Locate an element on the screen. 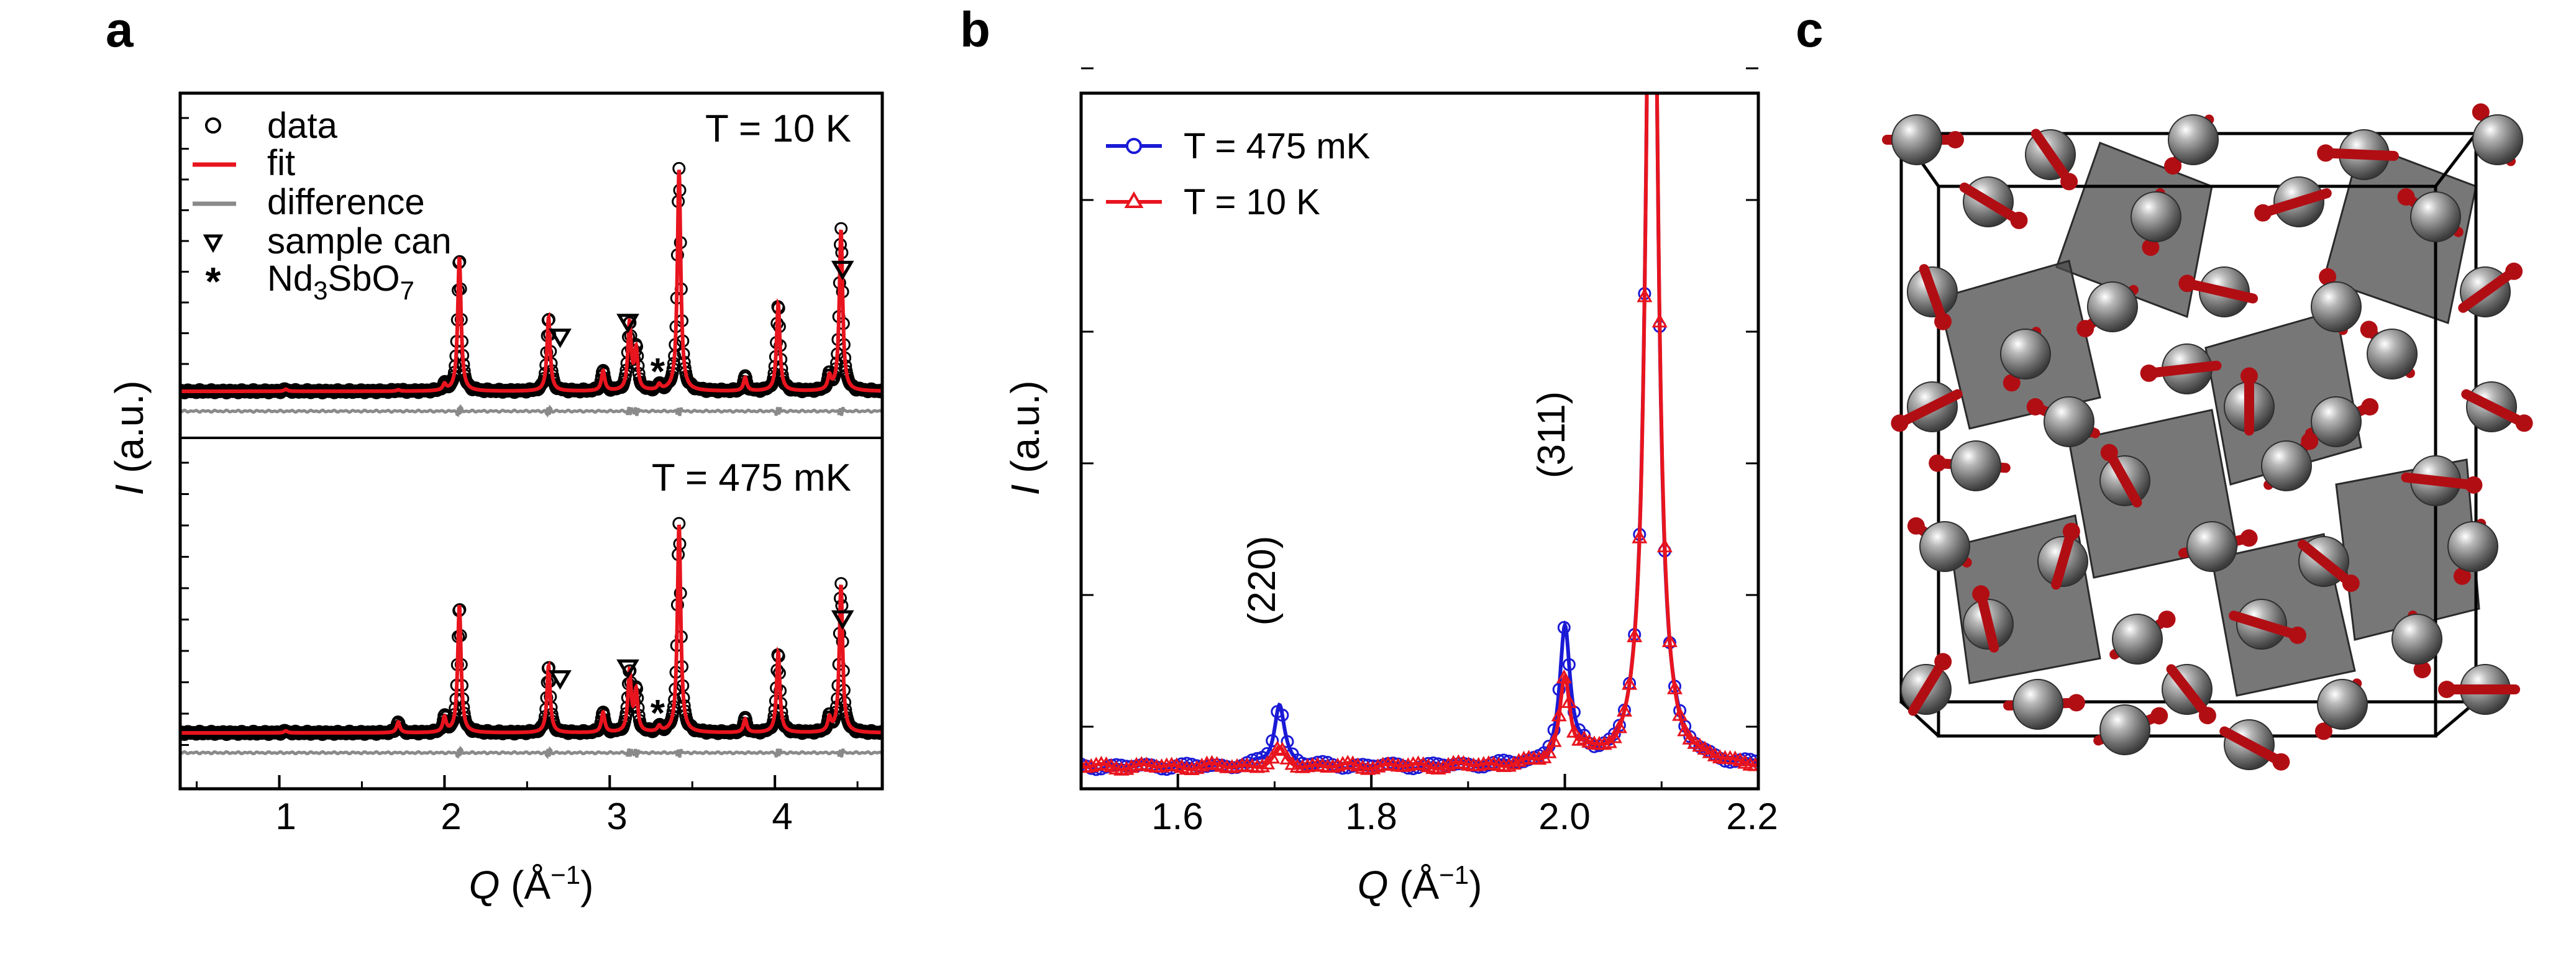 This screenshot has height=954, width=2576. legend-475mk-marker is located at coordinates (1134, 146).